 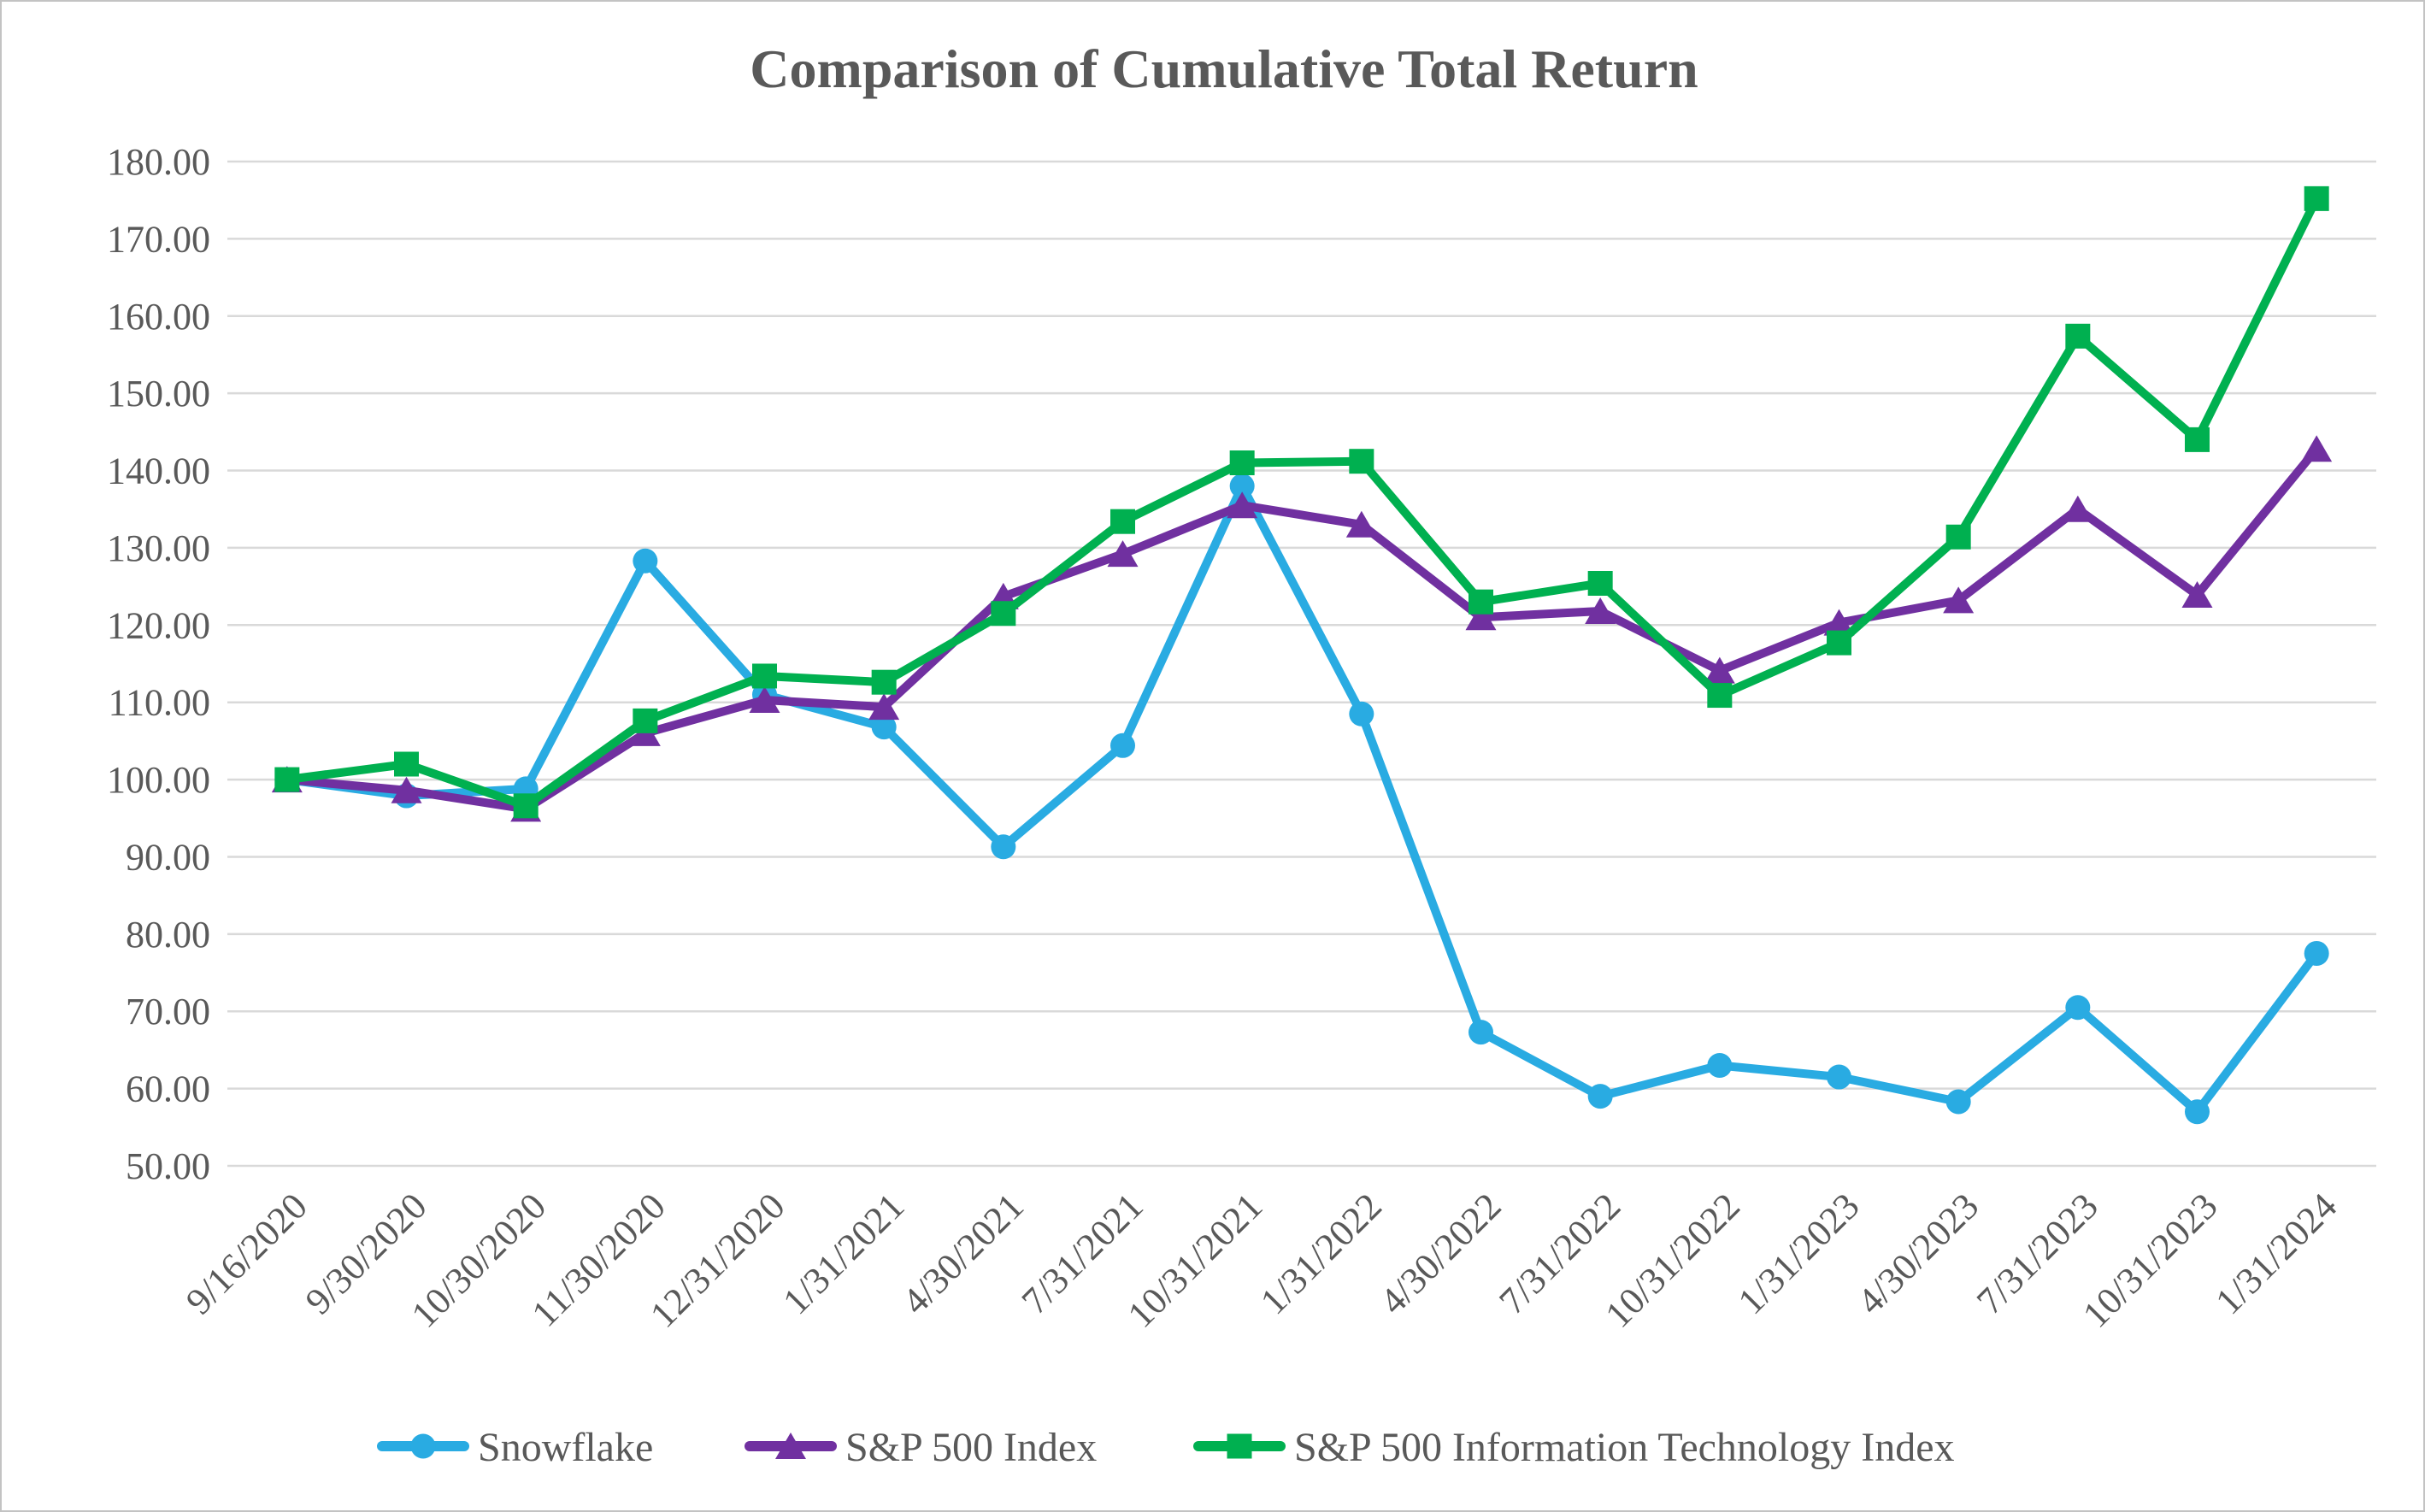 What do you see at coordinates (423, 1446) in the screenshot?
I see `legend-circle-icon` at bounding box center [423, 1446].